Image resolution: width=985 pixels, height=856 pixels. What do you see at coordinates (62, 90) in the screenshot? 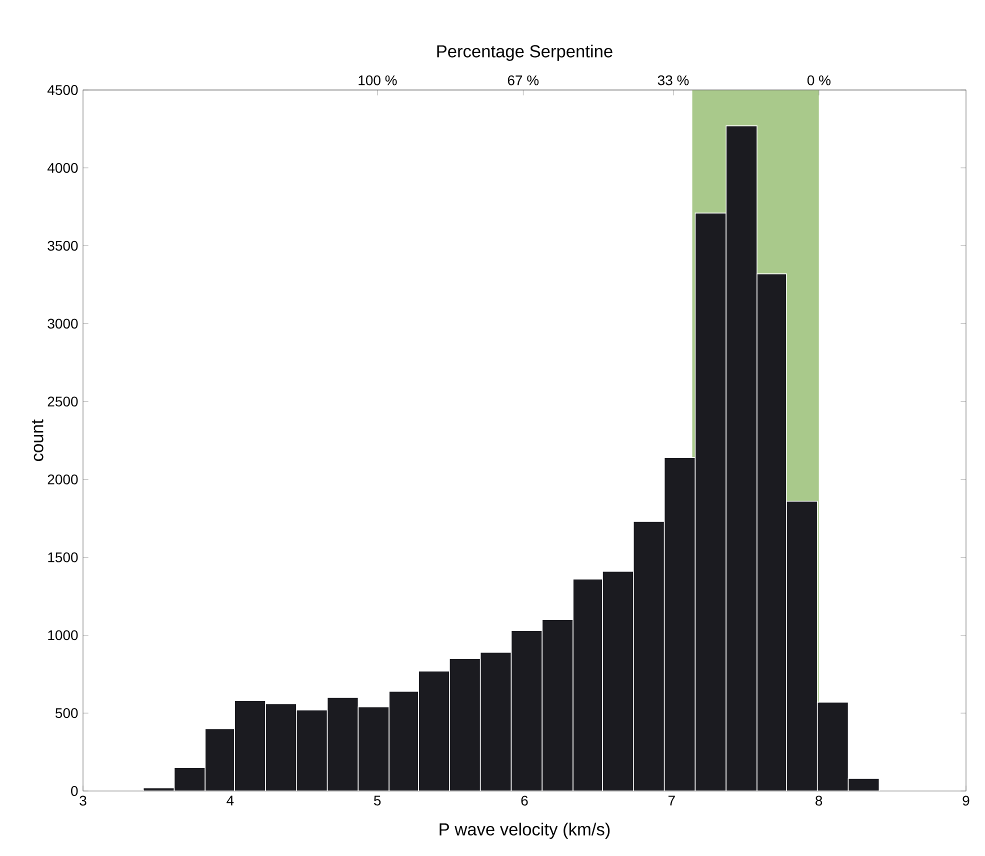
I see `y-tick-label: 4500` at bounding box center [62, 90].